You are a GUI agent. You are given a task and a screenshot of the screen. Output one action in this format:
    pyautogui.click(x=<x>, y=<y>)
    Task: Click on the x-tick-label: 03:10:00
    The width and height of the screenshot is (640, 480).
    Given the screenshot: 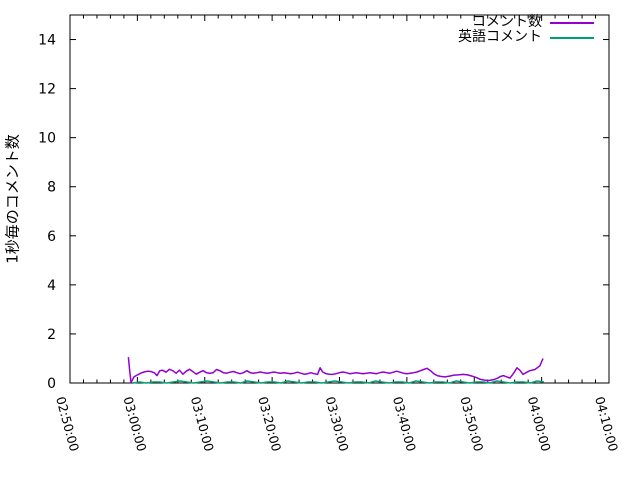 What is the action you would take?
    pyautogui.click(x=202, y=424)
    